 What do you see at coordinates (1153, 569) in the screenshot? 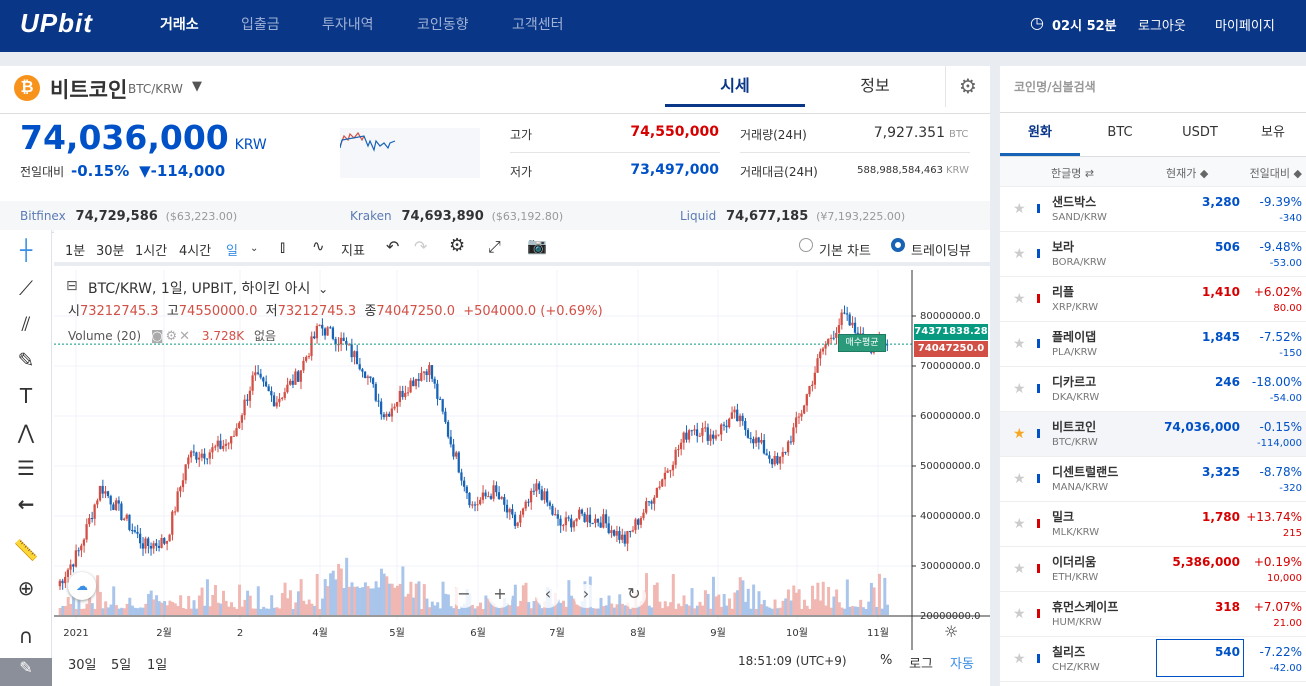
I see `coin-row: ★ 이더리움 ETH/KRW 5,386,000 +0.19% 10,000` at bounding box center [1153, 569].